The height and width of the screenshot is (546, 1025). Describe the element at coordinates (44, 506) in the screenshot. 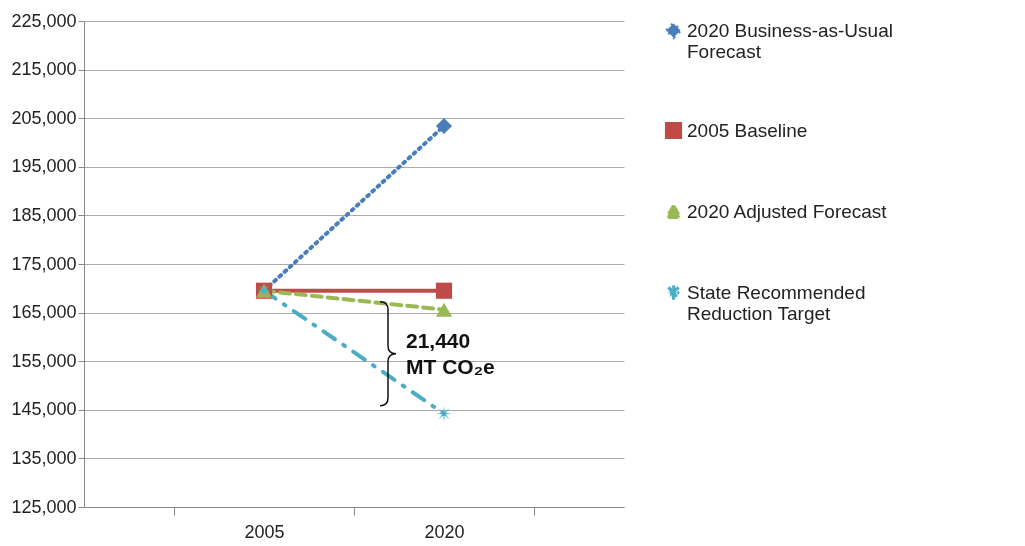

I see `y-tick-label: 125,000` at that location.